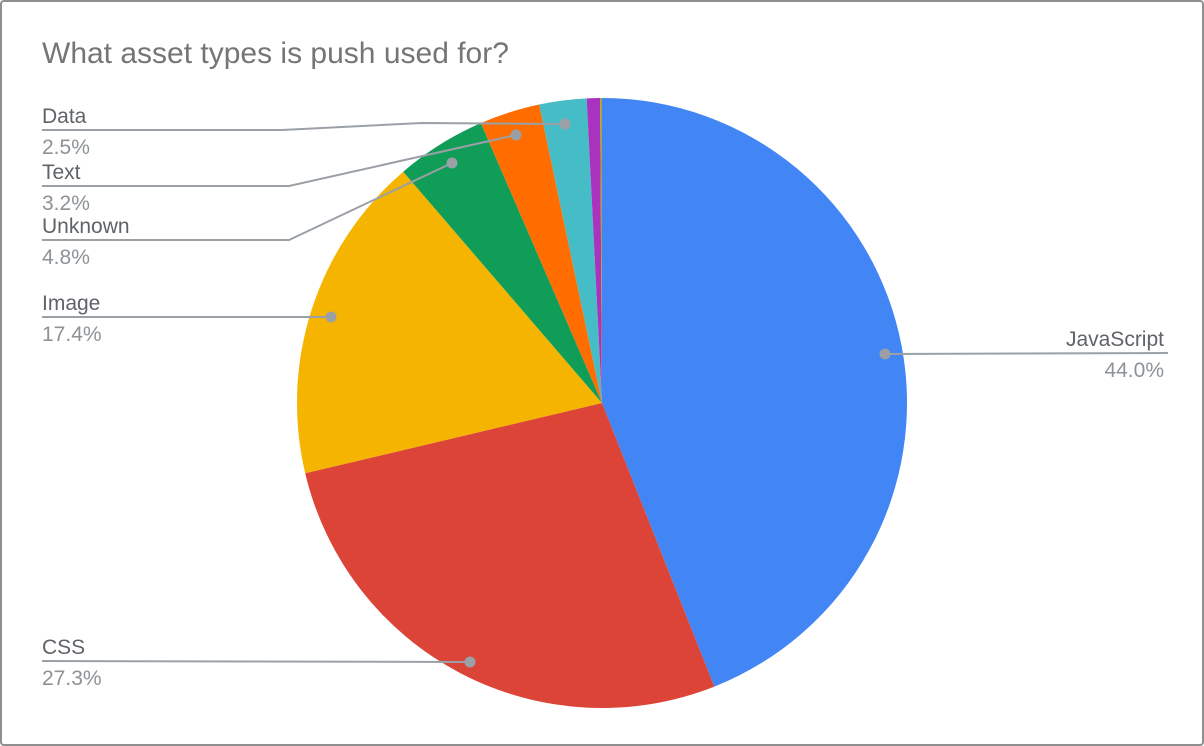  What do you see at coordinates (470, 662) in the screenshot?
I see `callout-dot-css` at bounding box center [470, 662].